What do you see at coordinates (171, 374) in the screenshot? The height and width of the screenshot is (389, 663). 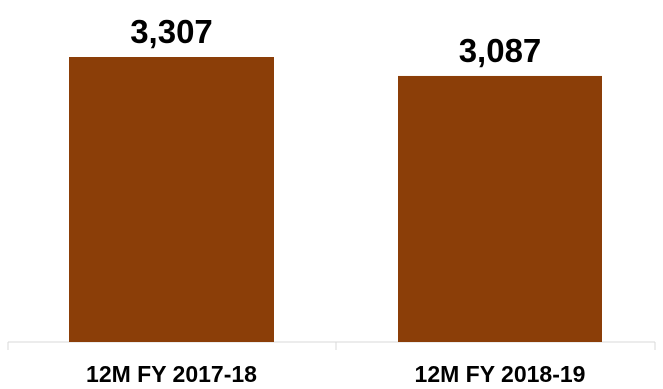 I see `category-tick-label: 12M FY 2017-18` at bounding box center [171, 374].